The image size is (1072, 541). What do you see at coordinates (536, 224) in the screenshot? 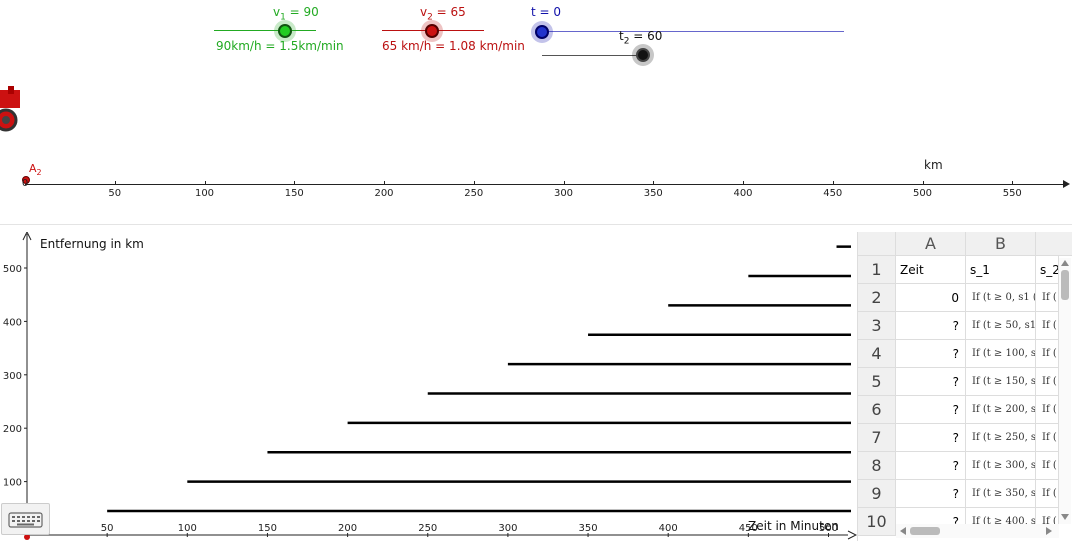
I see `panel-divider` at bounding box center [536, 224].